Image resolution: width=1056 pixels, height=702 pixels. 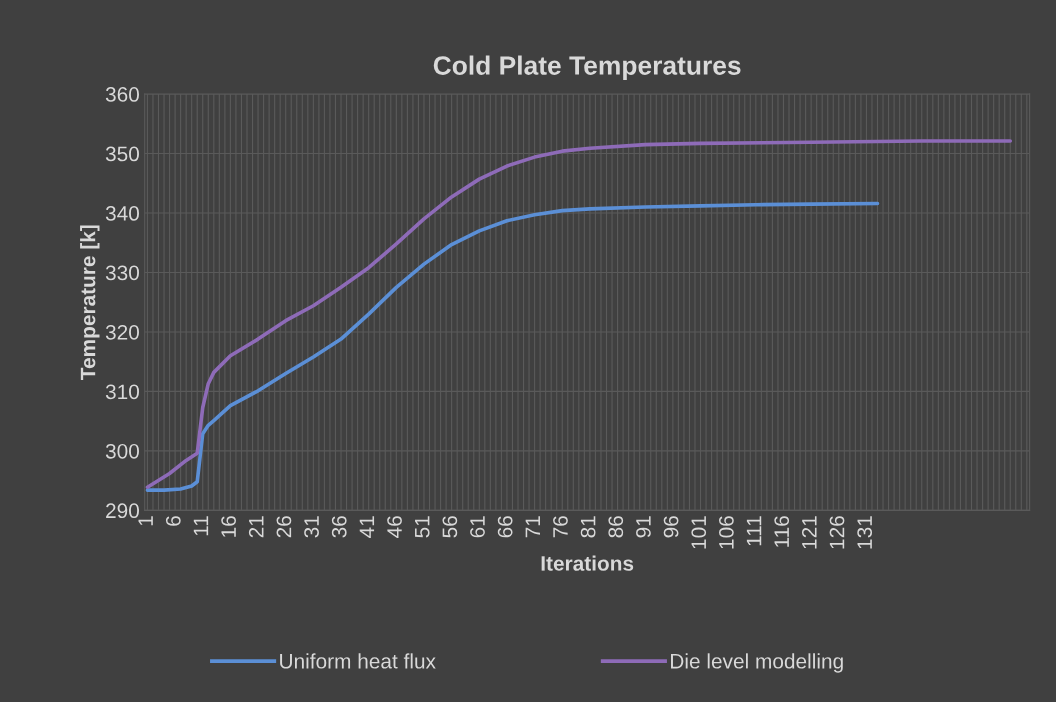 What do you see at coordinates (450, 527) in the screenshot?
I see `x-tick-label: 56` at bounding box center [450, 527].